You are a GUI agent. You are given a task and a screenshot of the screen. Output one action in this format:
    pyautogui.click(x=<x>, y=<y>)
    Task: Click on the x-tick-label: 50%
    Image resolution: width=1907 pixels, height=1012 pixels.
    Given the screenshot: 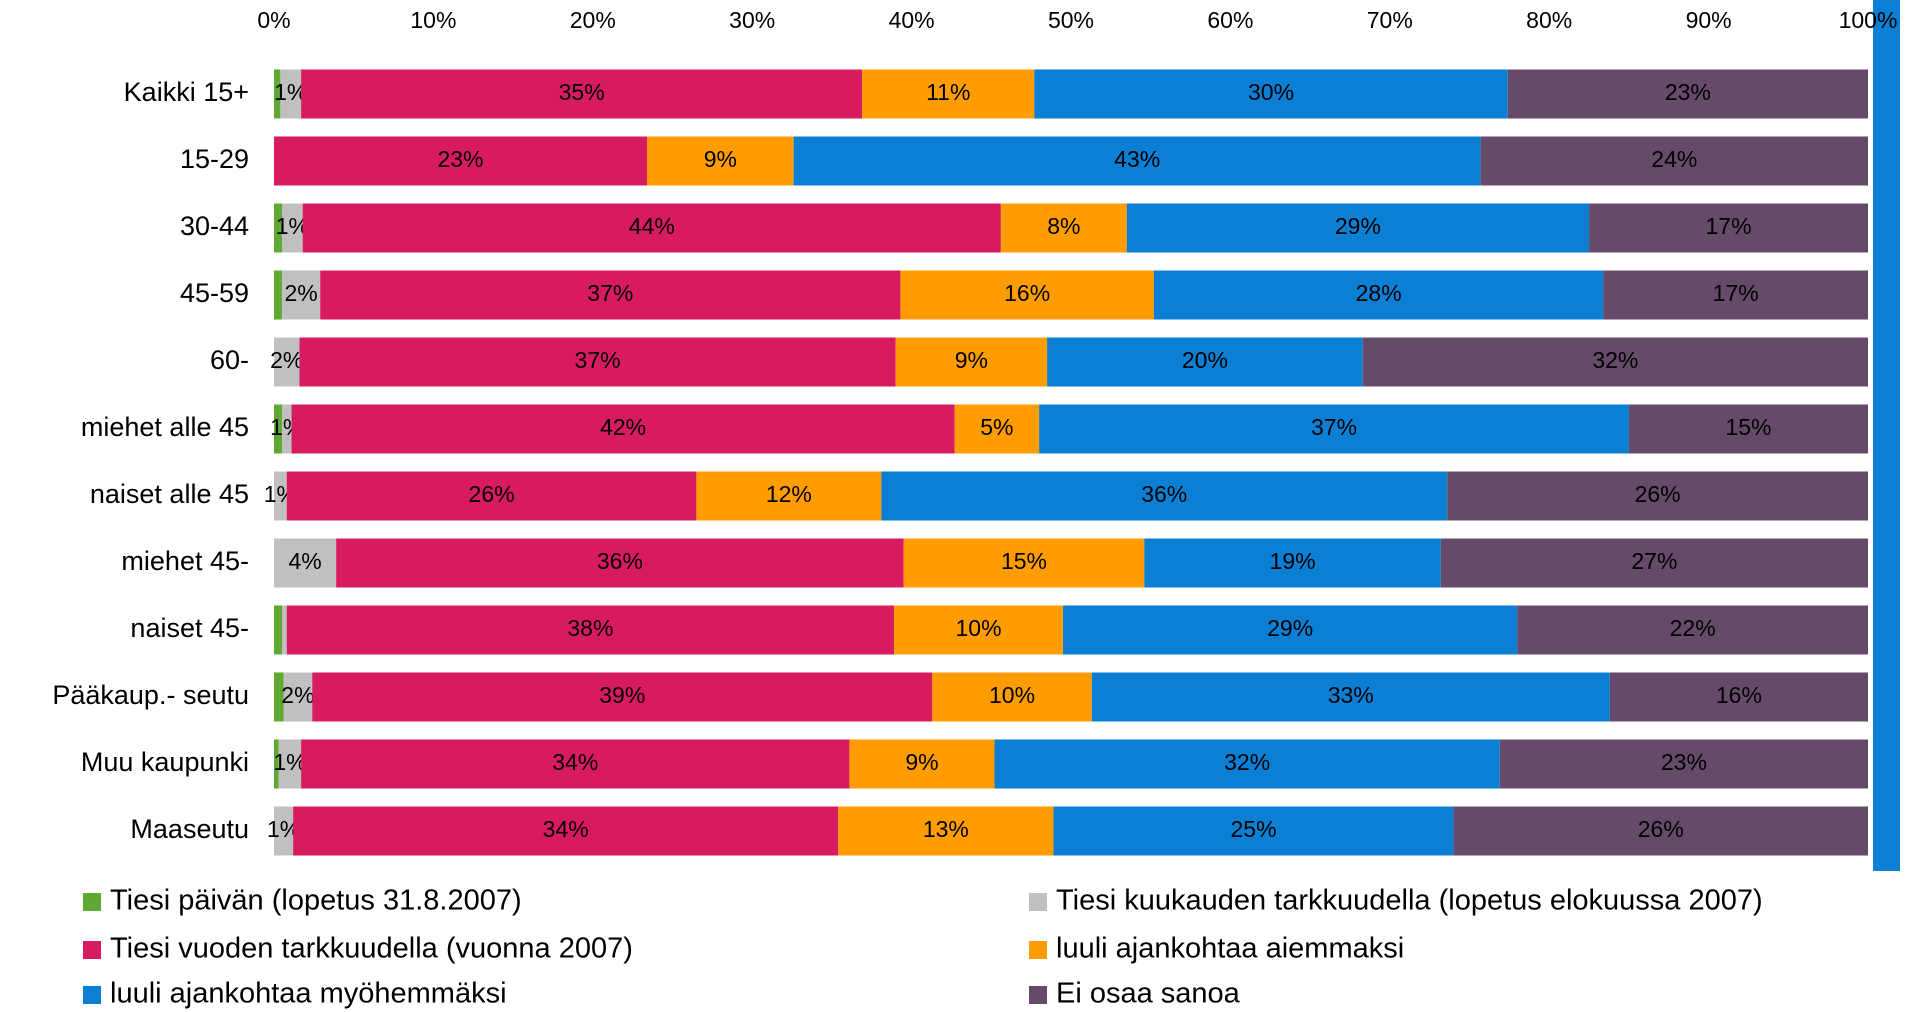 What is the action you would take?
    pyautogui.click(x=1071, y=20)
    